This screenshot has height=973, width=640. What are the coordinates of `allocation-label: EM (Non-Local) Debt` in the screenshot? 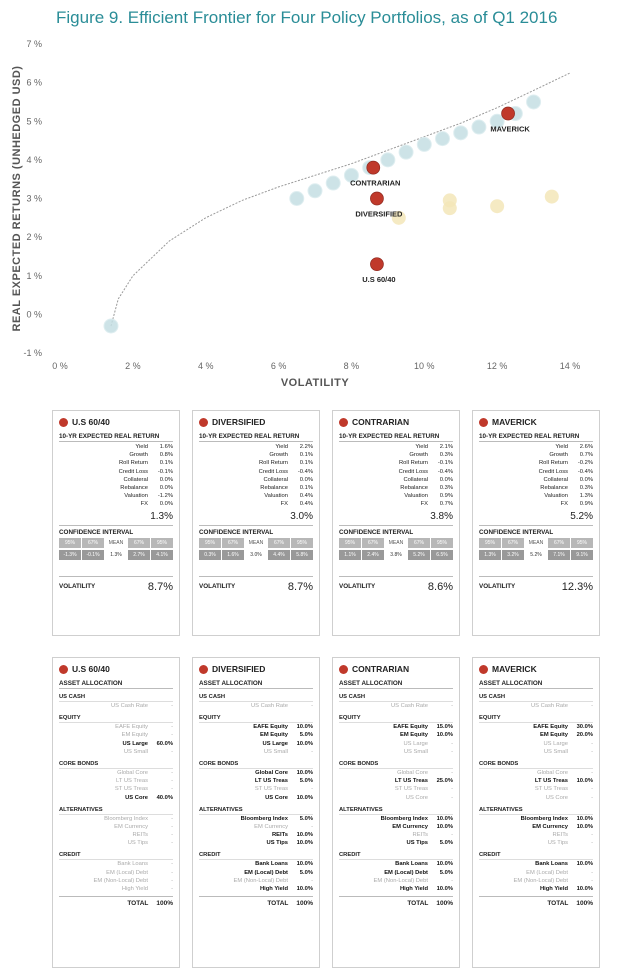 It's located at (540, 880).